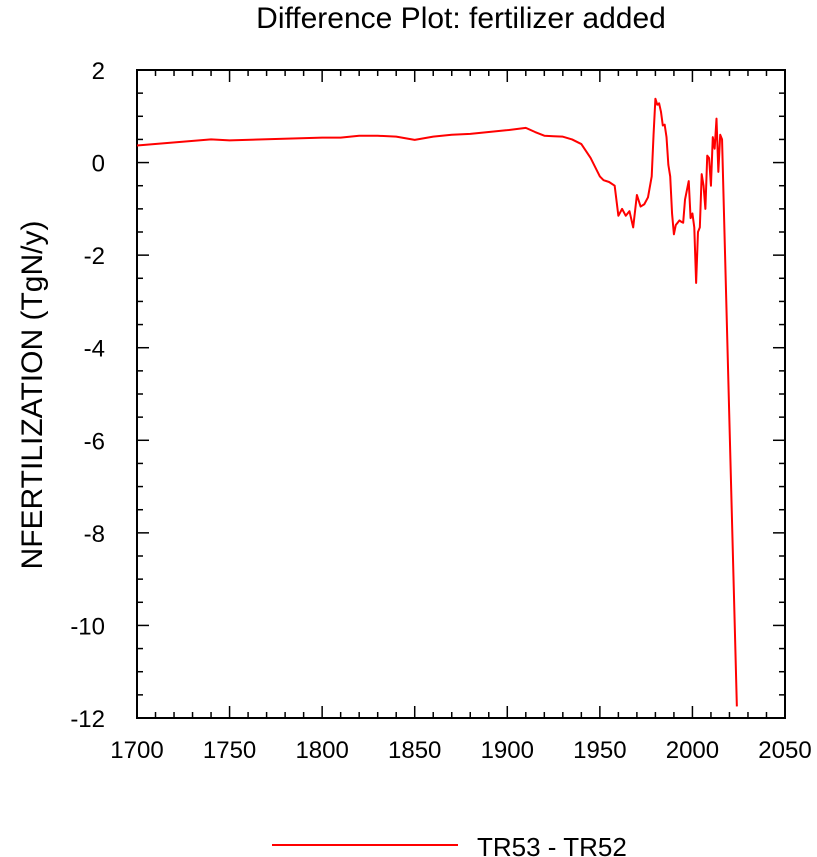 This screenshot has width=817, height=857. What do you see at coordinates (229, 750) in the screenshot?
I see `x-tick-label: 1750` at bounding box center [229, 750].